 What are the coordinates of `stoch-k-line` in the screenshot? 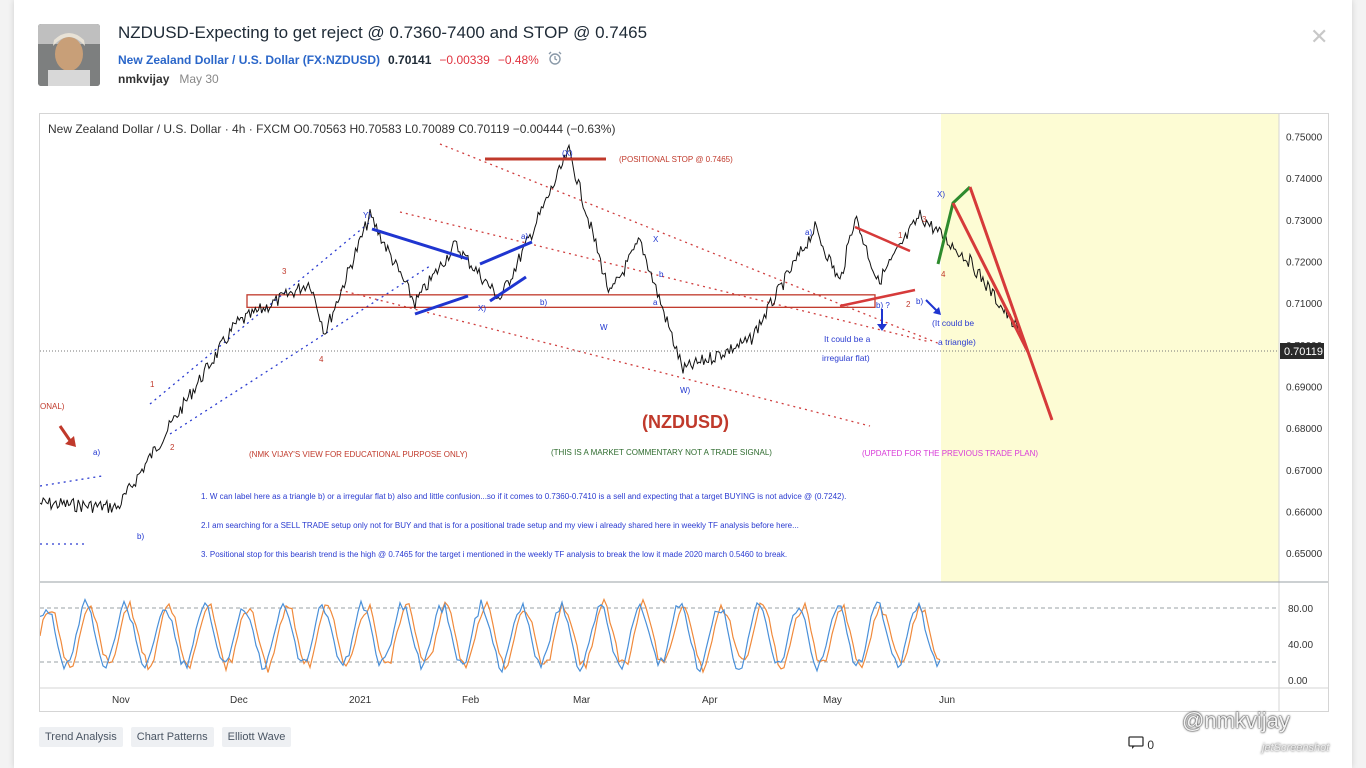 It's located at (490, 635).